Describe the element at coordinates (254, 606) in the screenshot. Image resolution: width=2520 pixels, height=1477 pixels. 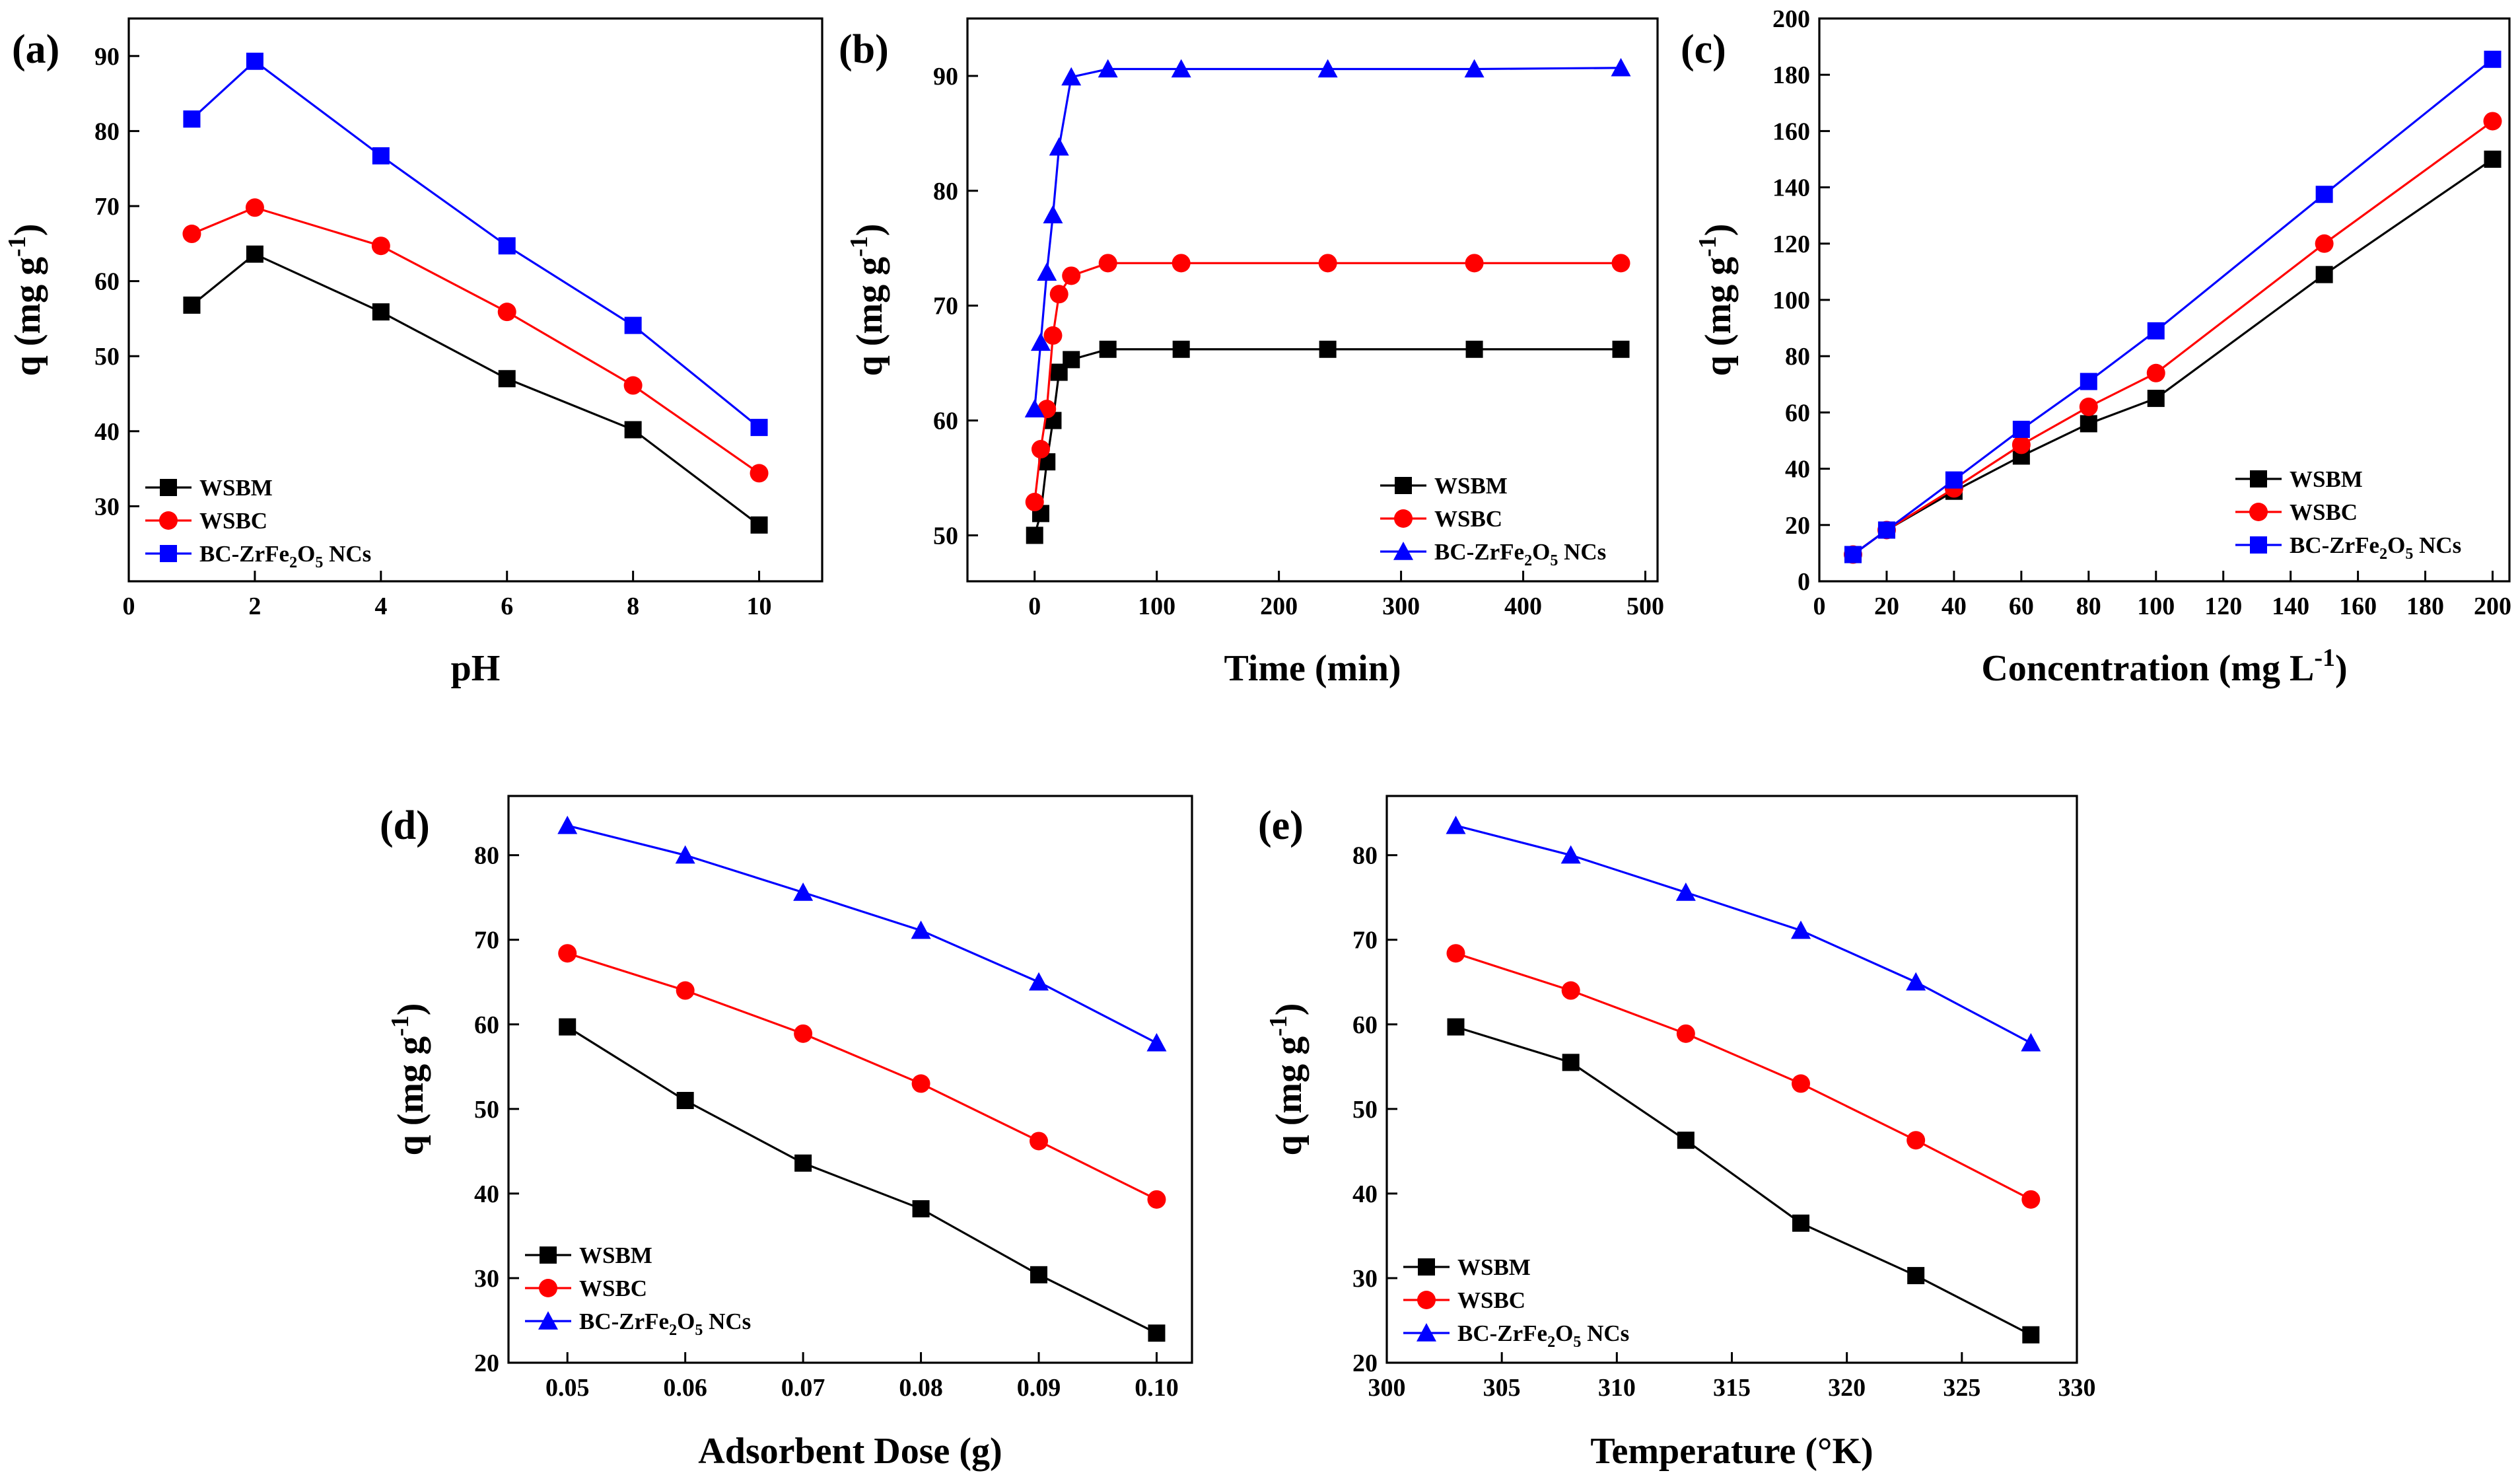
I see `x-tick-label: 2` at that location.